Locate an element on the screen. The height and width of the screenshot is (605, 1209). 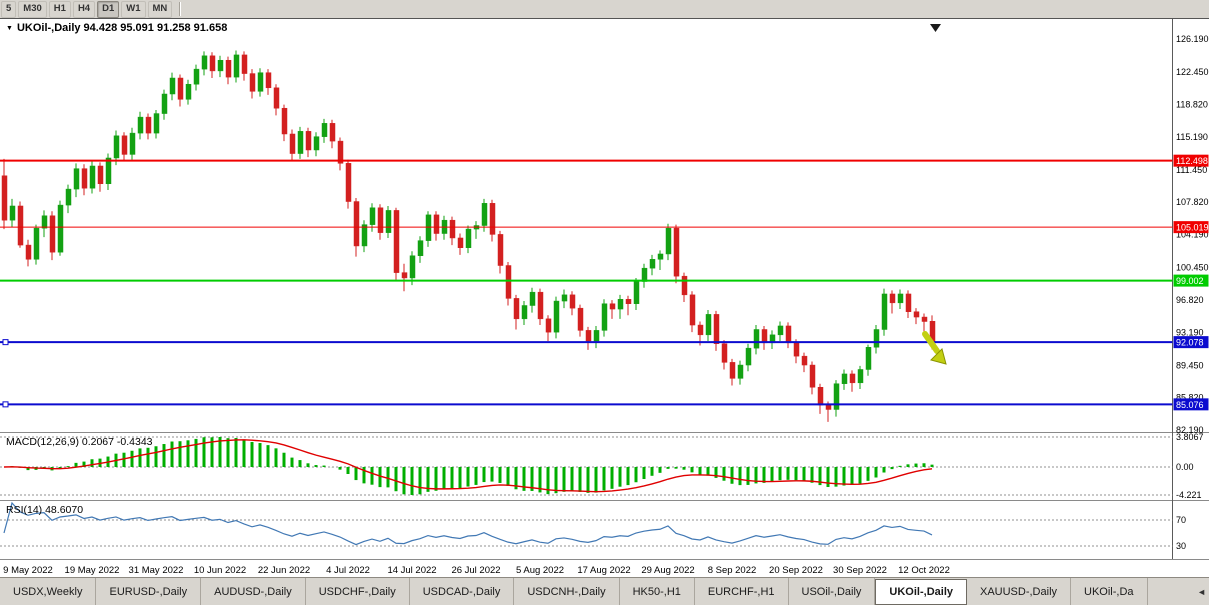
symbol-dropdown-icon: ▼ is located at coordinates (9, 28).